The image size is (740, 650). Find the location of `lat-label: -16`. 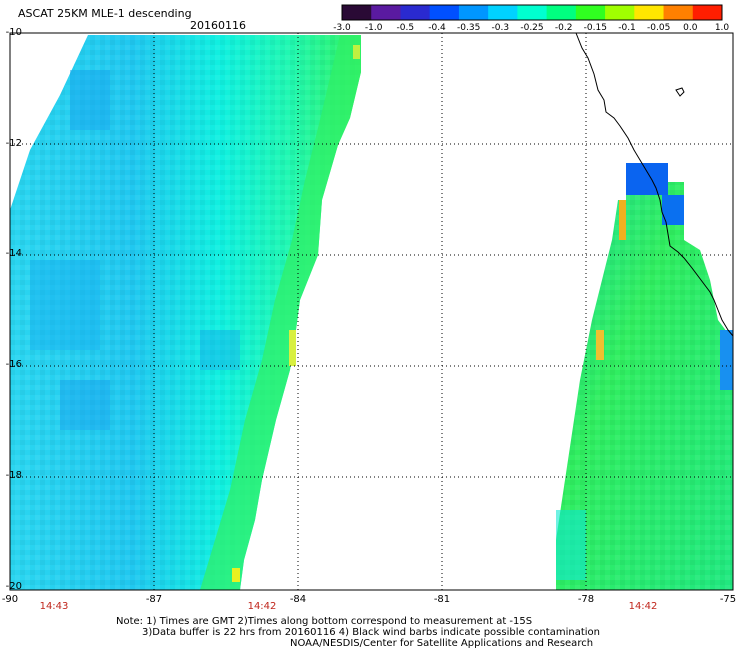

lat-label: -16 is located at coordinates (13, 364).